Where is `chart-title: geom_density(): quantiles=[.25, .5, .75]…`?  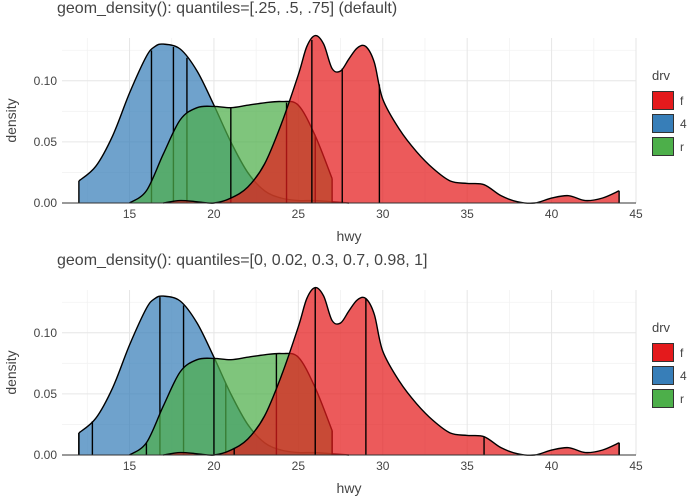 chart-title: geom_density(): quantiles=[.25, .5, .75]… is located at coordinates (227, 8).